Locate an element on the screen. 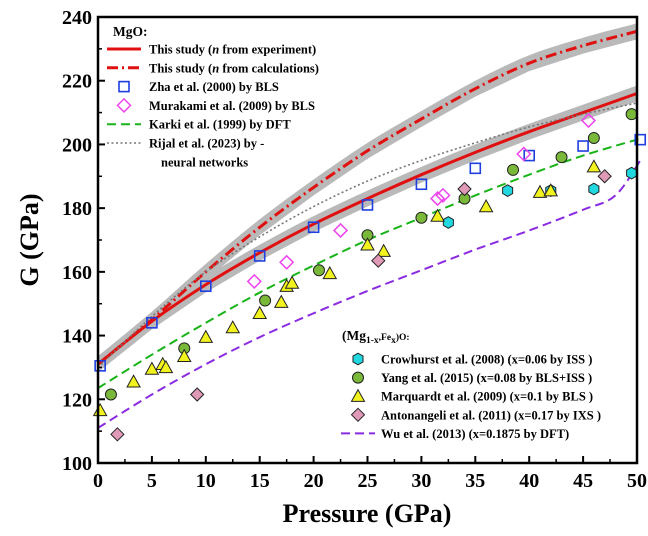 The image size is (648, 536). legend-swatch-yang-et-al-2015-x-0-08-by-bls-iss is located at coordinates (358, 377).